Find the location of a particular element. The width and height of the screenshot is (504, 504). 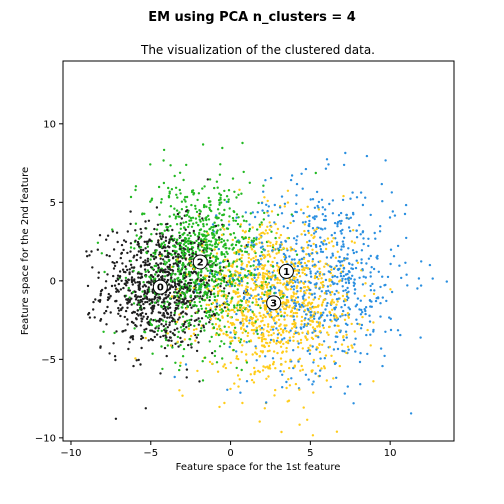

y-tick-label: 5 is located at coordinates (53, 203).